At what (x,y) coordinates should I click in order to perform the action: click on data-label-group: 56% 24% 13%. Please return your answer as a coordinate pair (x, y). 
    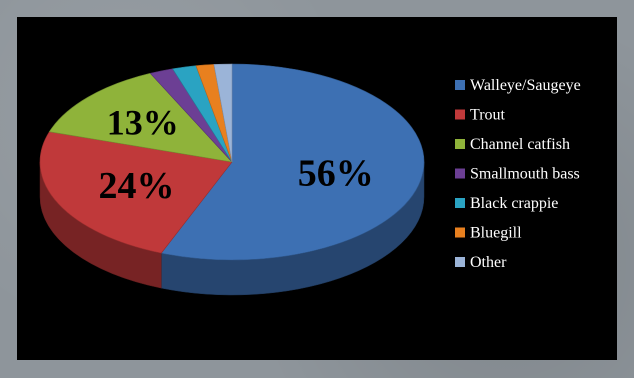
    Looking at the image, I should click on (235, 154).